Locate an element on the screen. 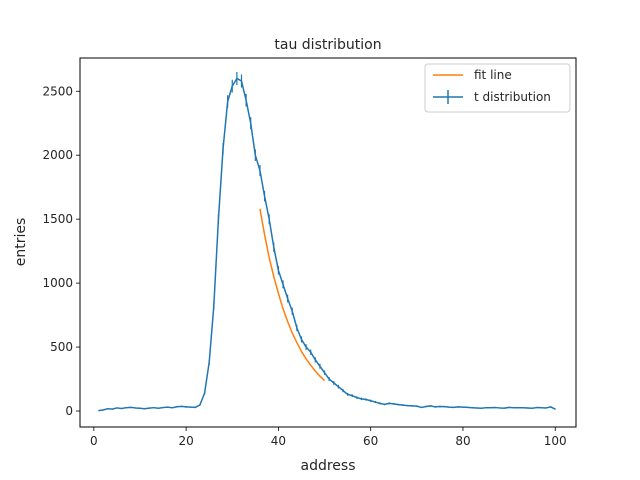 The height and width of the screenshot is (480, 640). y-tick-label: 1500 is located at coordinates (57, 219).